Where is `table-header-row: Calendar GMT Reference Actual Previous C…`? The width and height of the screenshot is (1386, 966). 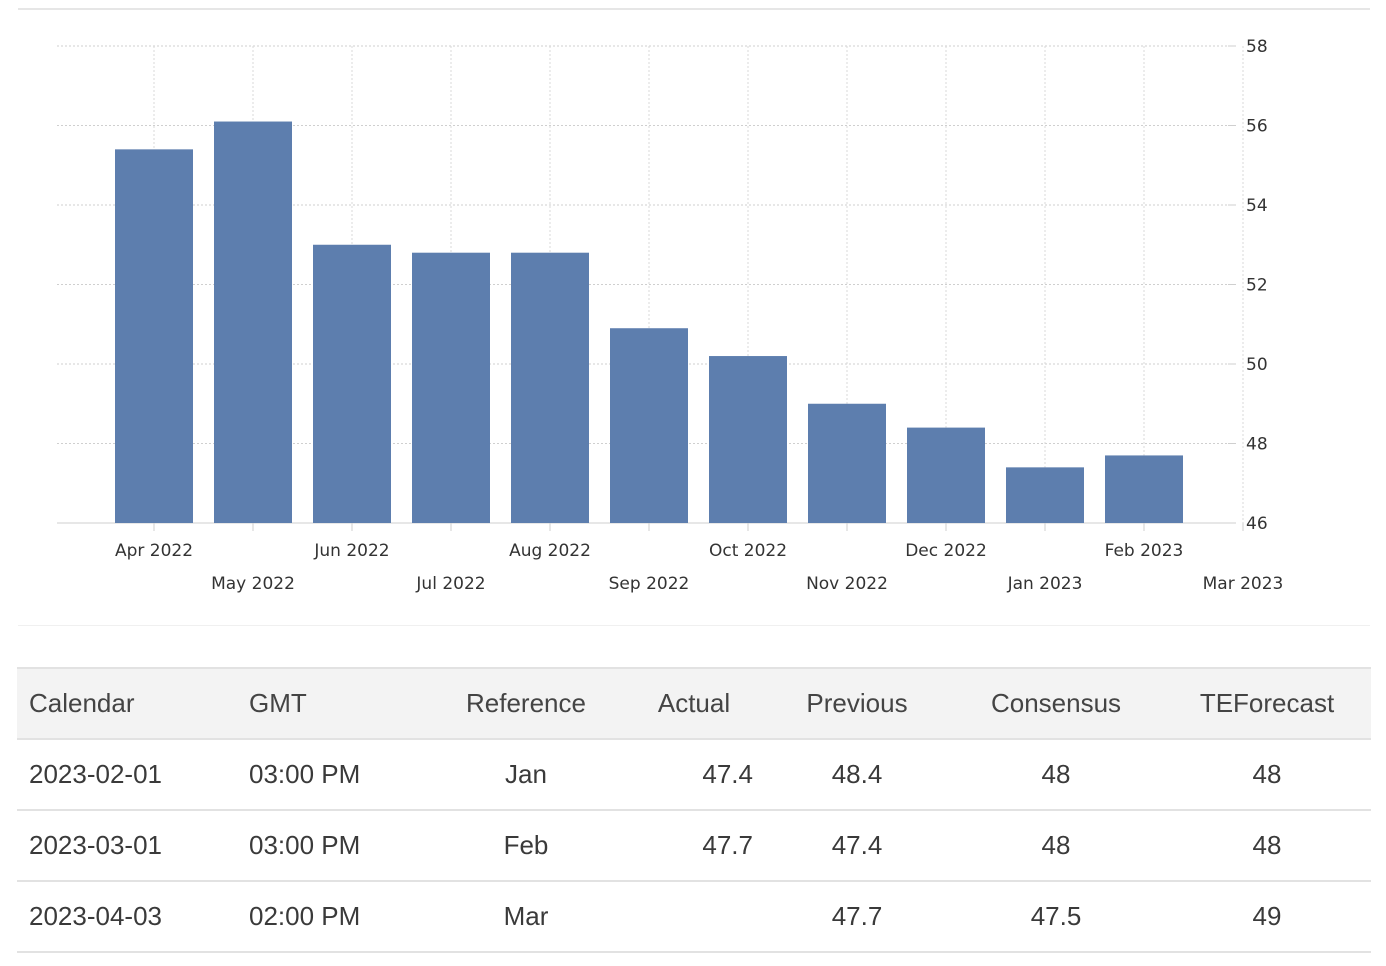 table-header-row: Calendar GMT Reference Actual Previous C… is located at coordinates (694, 703).